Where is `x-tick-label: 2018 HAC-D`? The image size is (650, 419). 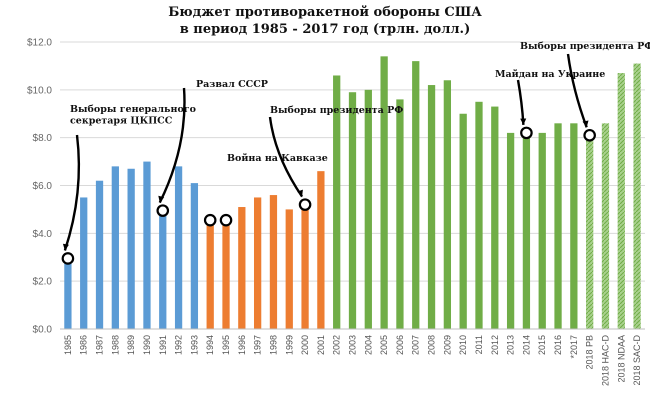 x-tick-label: 2018 HAC-D is located at coordinates (605, 361).